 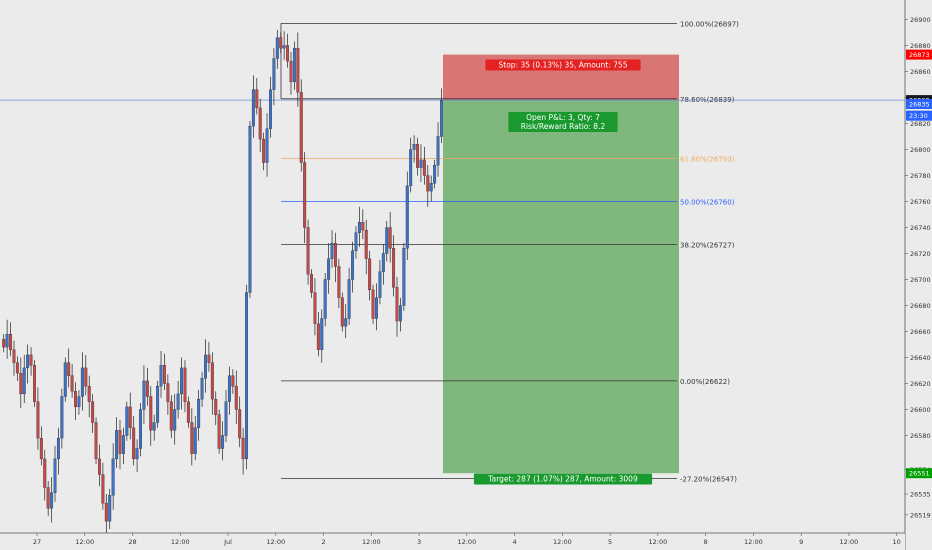 I want to click on time-axis-bg, so click(x=452, y=541).